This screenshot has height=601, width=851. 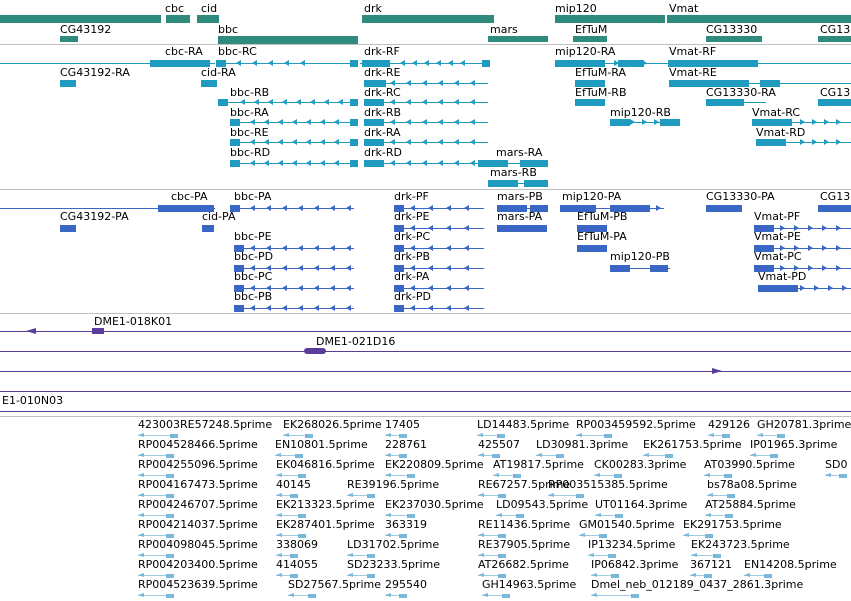 What do you see at coordinates (524, 544) in the screenshot?
I see `est-label-42: RE37905.5prime` at bounding box center [524, 544].